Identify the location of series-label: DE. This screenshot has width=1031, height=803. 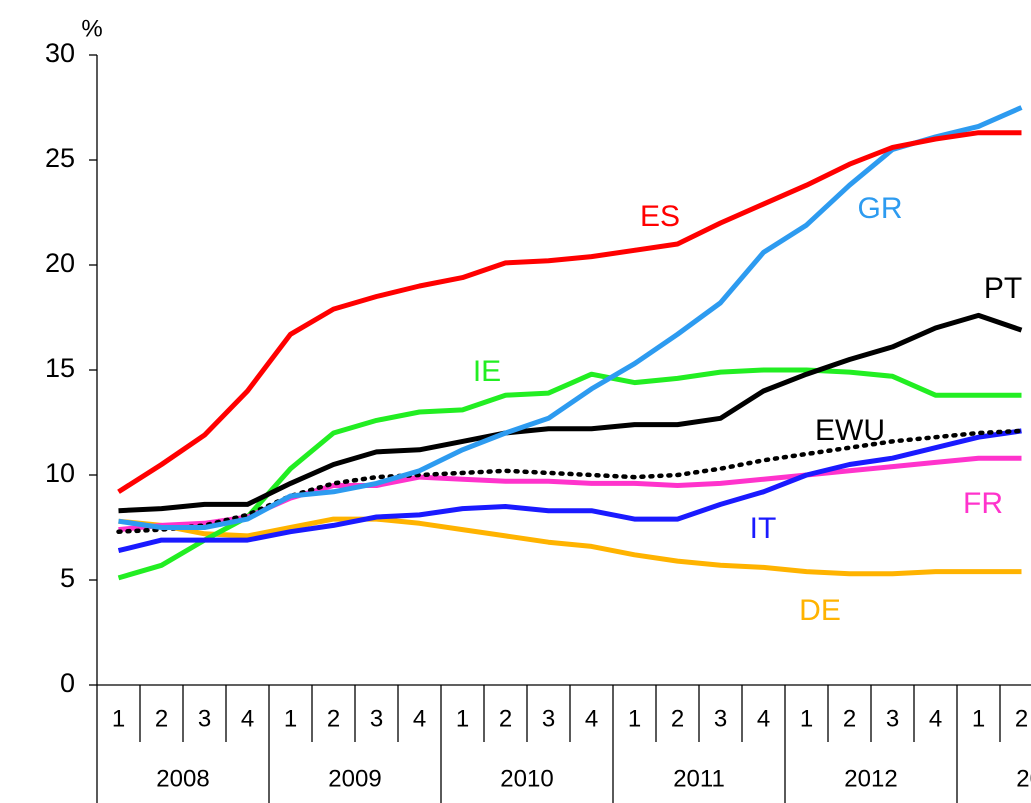
(820, 610).